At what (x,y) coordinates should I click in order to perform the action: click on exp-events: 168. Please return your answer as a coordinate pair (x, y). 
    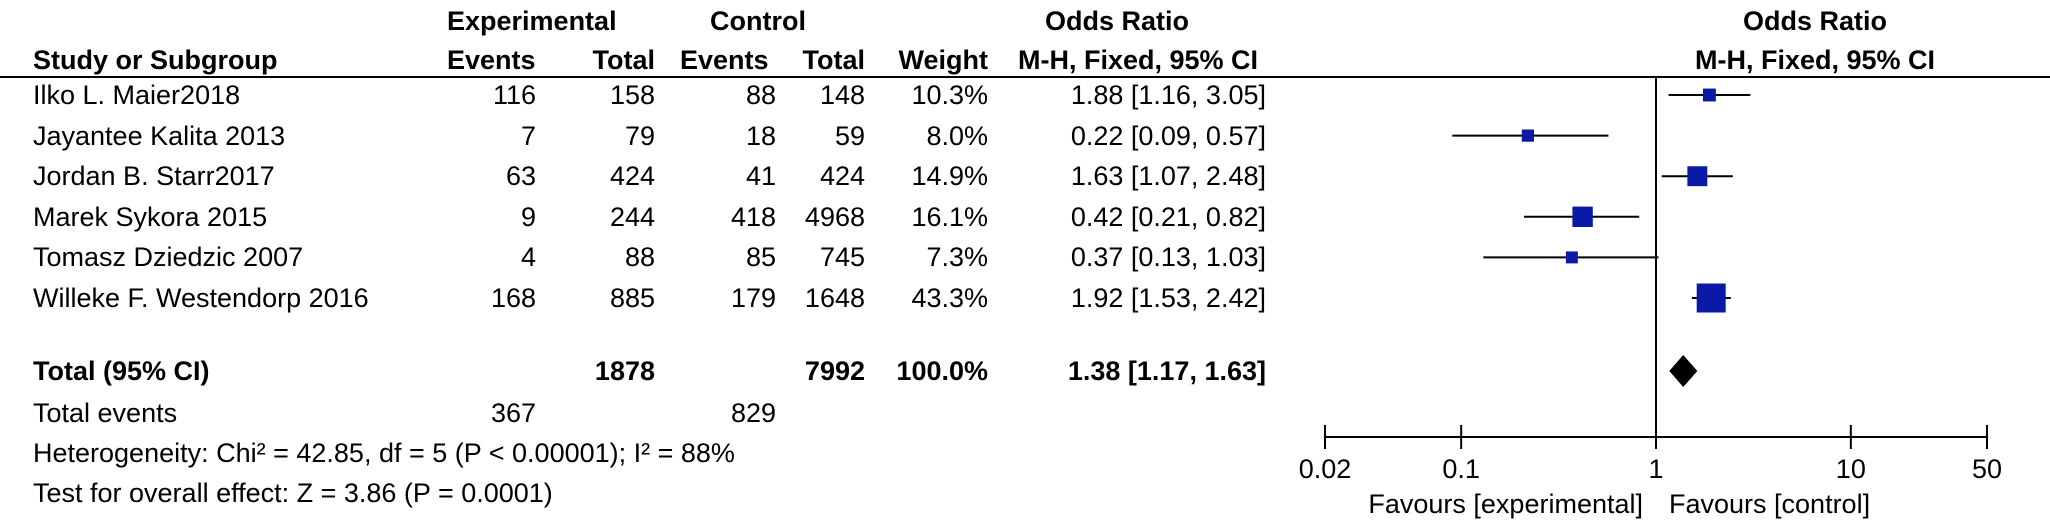
    Looking at the image, I should click on (513, 298).